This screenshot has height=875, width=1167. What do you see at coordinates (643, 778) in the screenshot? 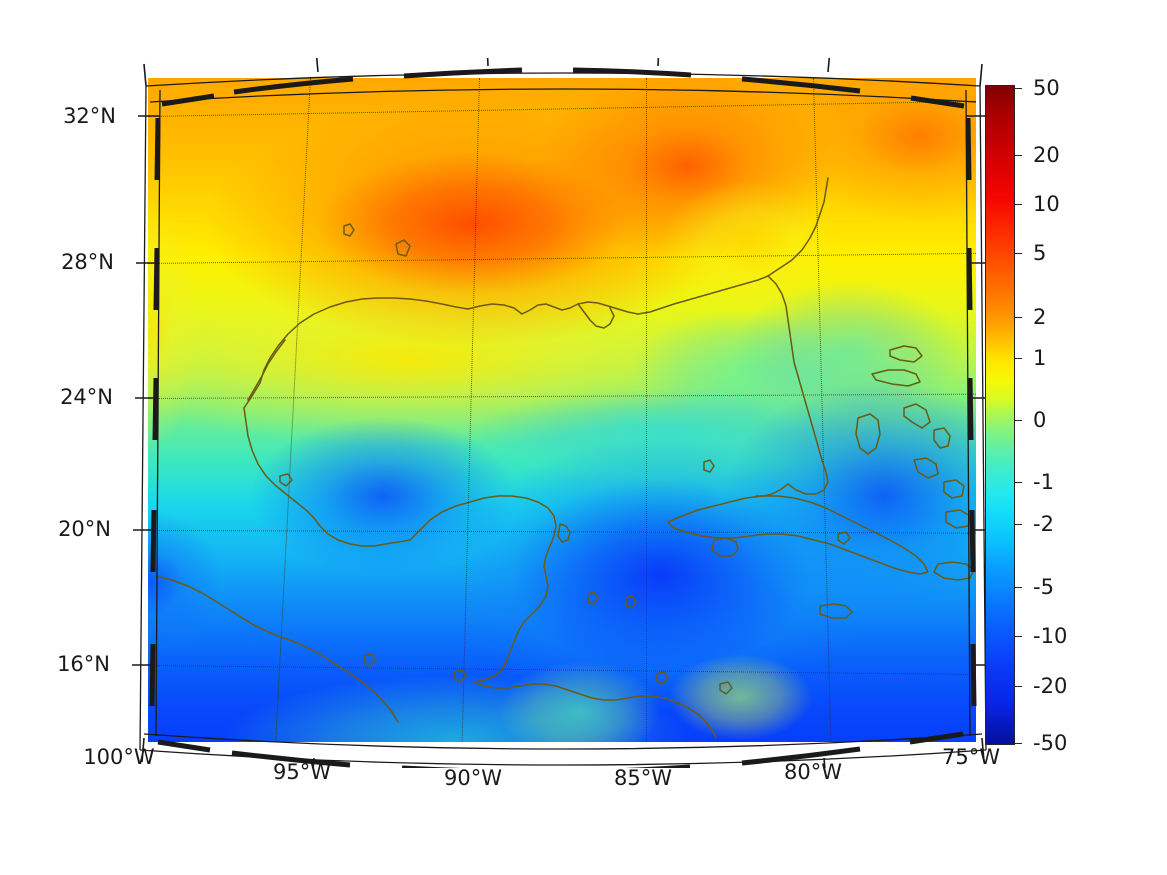
I see `xtick-label-85w: 85°W` at bounding box center [643, 778].